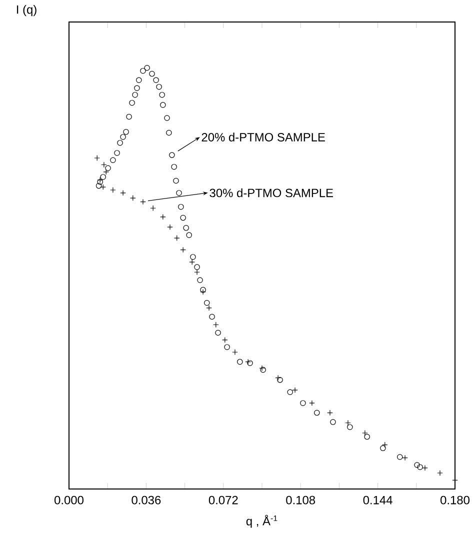 This screenshot has width=475, height=541. Describe the element at coordinates (263, 137) in the screenshot. I see `annotation: 20% d-PTMO SAMPLE` at that location.